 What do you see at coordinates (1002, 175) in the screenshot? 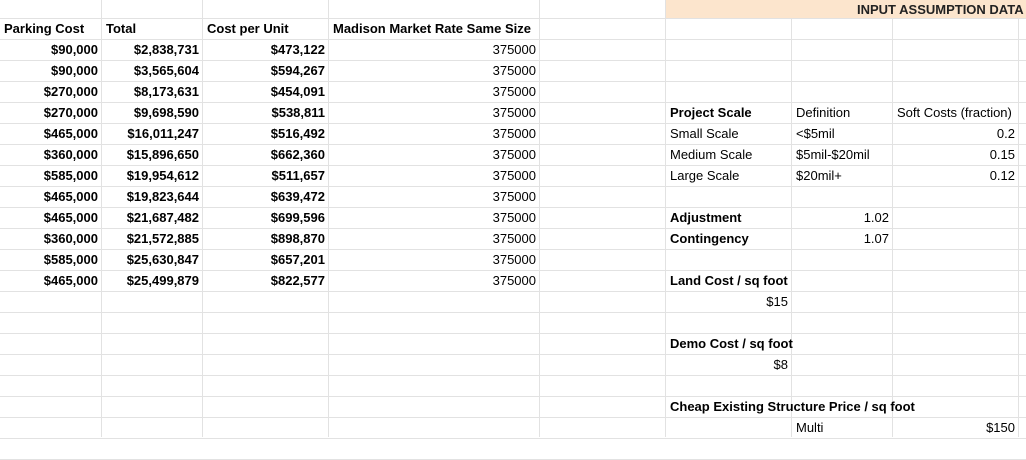
I see `soft-cost-fraction-cell: 0.12` at bounding box center [1002, 175].